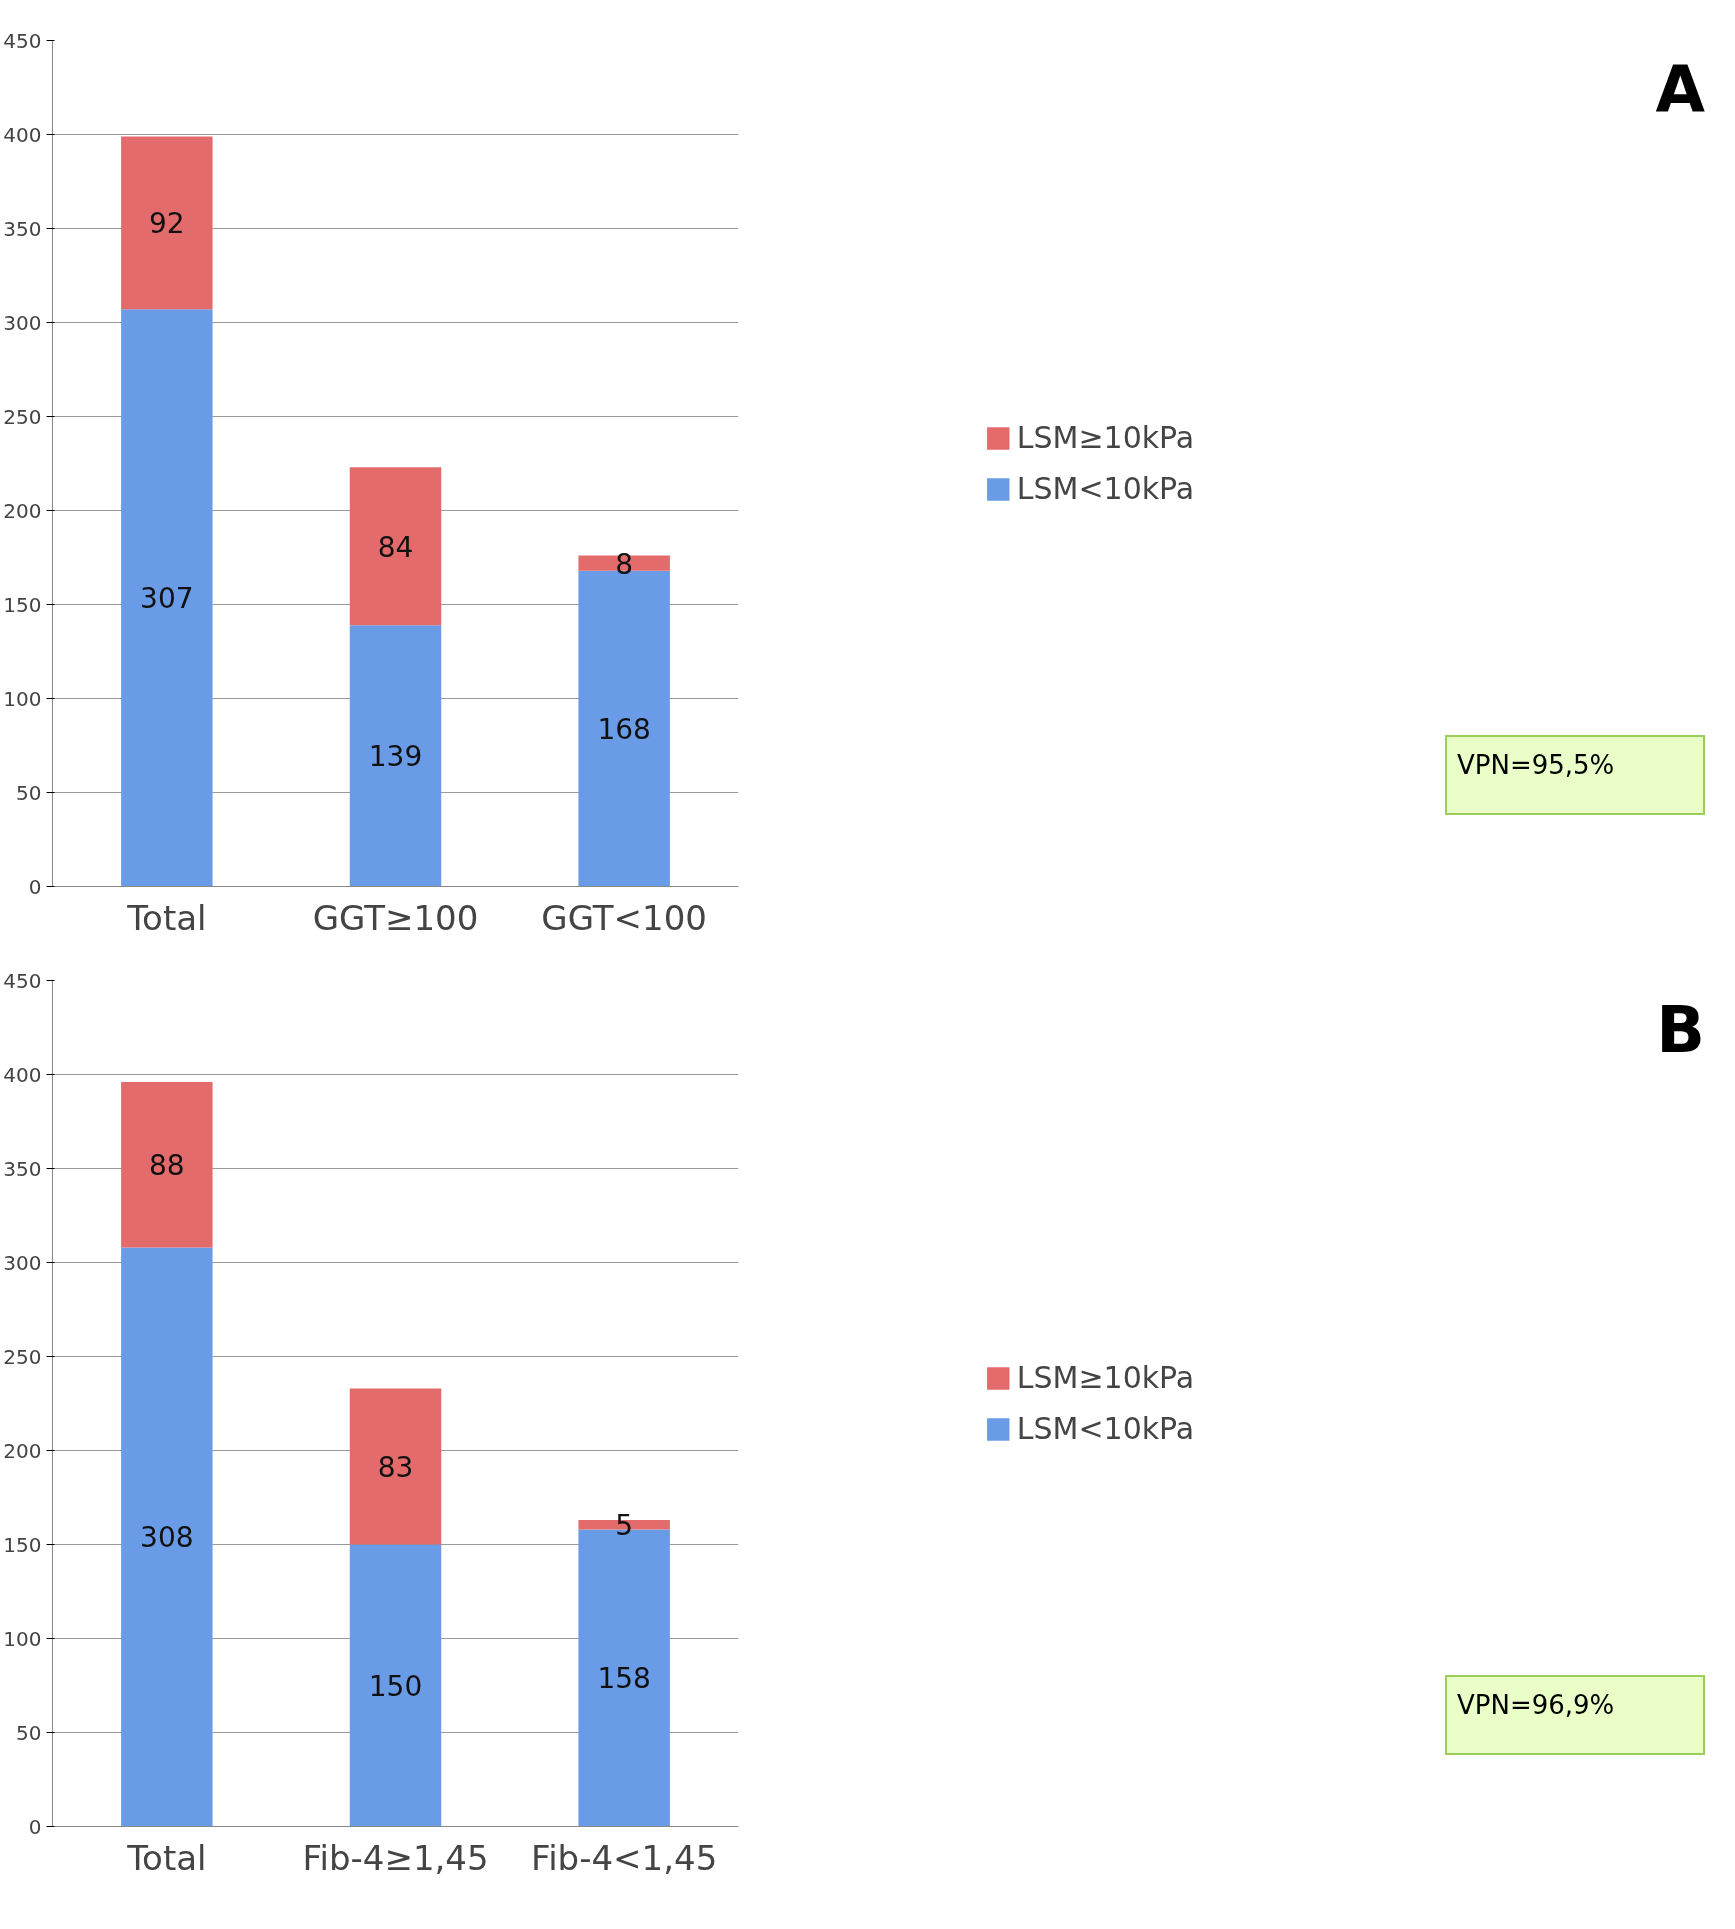 Image resolution: width=1735 pixels, height=1929 pixels. I want to click on x-tick-label: Fib-4≥1,45, so click(395, 1857).